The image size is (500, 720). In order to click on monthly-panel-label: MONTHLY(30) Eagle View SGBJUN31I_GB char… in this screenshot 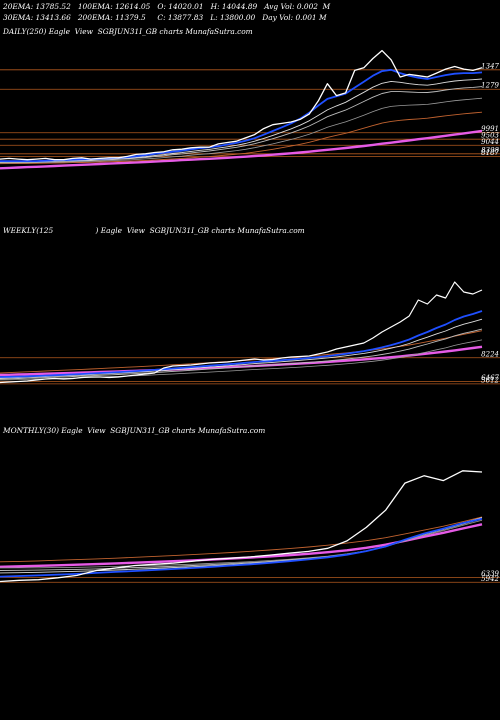, I will do `click(134, 430)`.